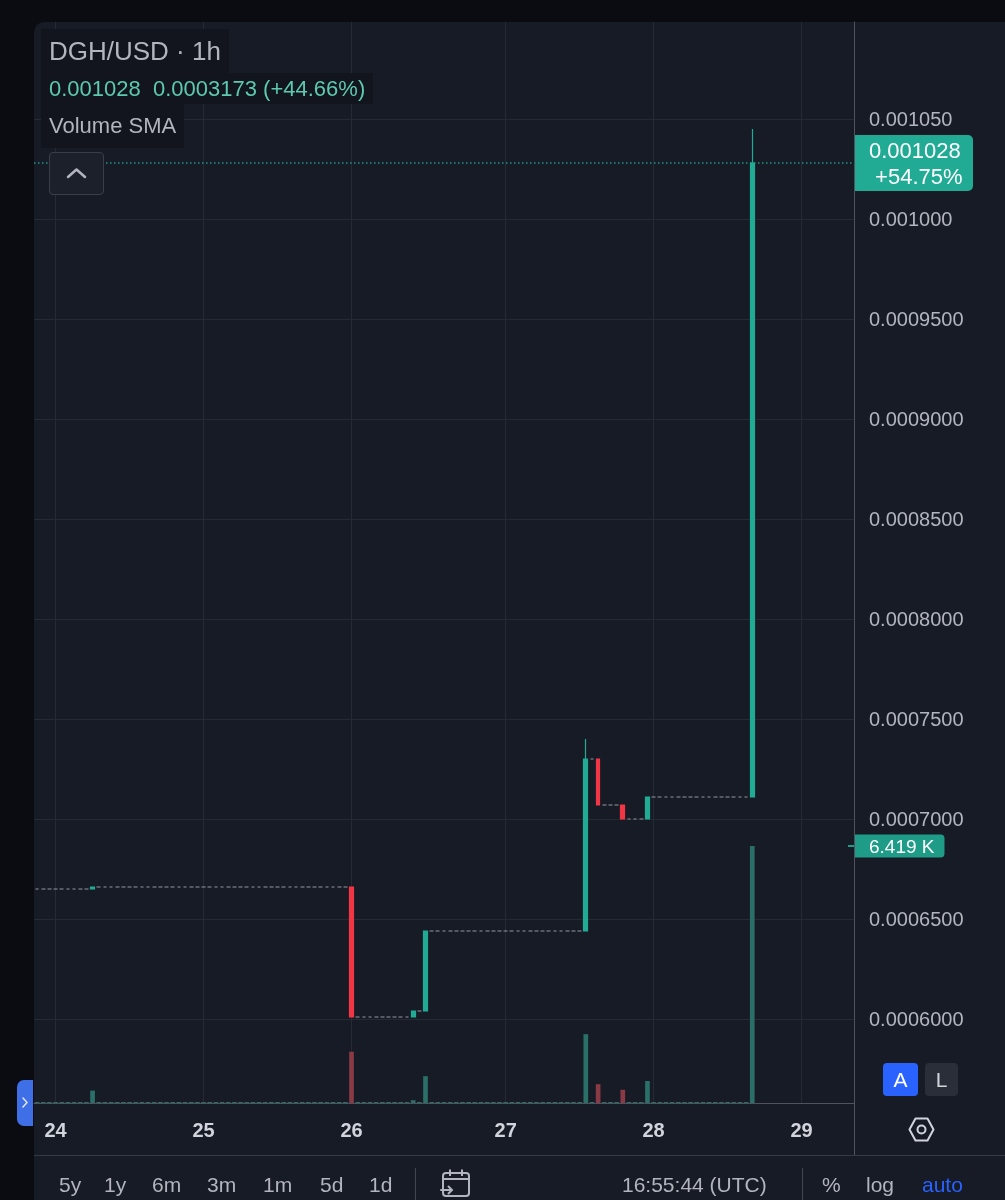 This screenshot has width=1005, height=1200. I want to click on text: DGH/USD · 1h, so click(135, 51).